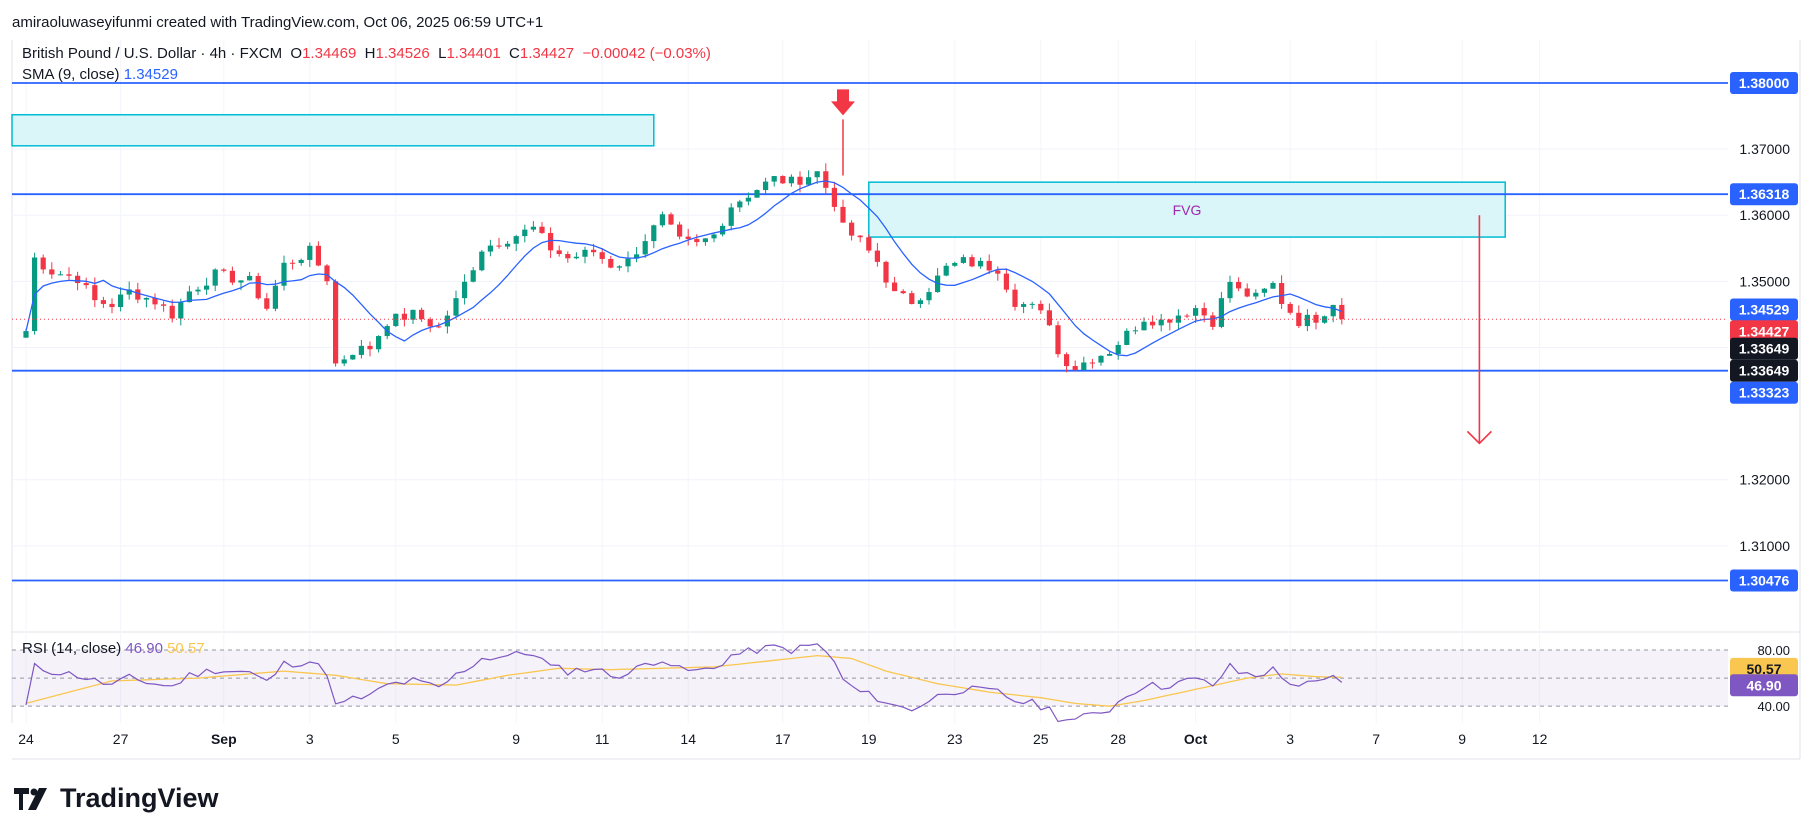 This screenshot has height=834, width=1814. What do you see at coordinates (26, 739) in the screenshot?
I see `time-axis-label: 24` at bounding box center [26, 739].